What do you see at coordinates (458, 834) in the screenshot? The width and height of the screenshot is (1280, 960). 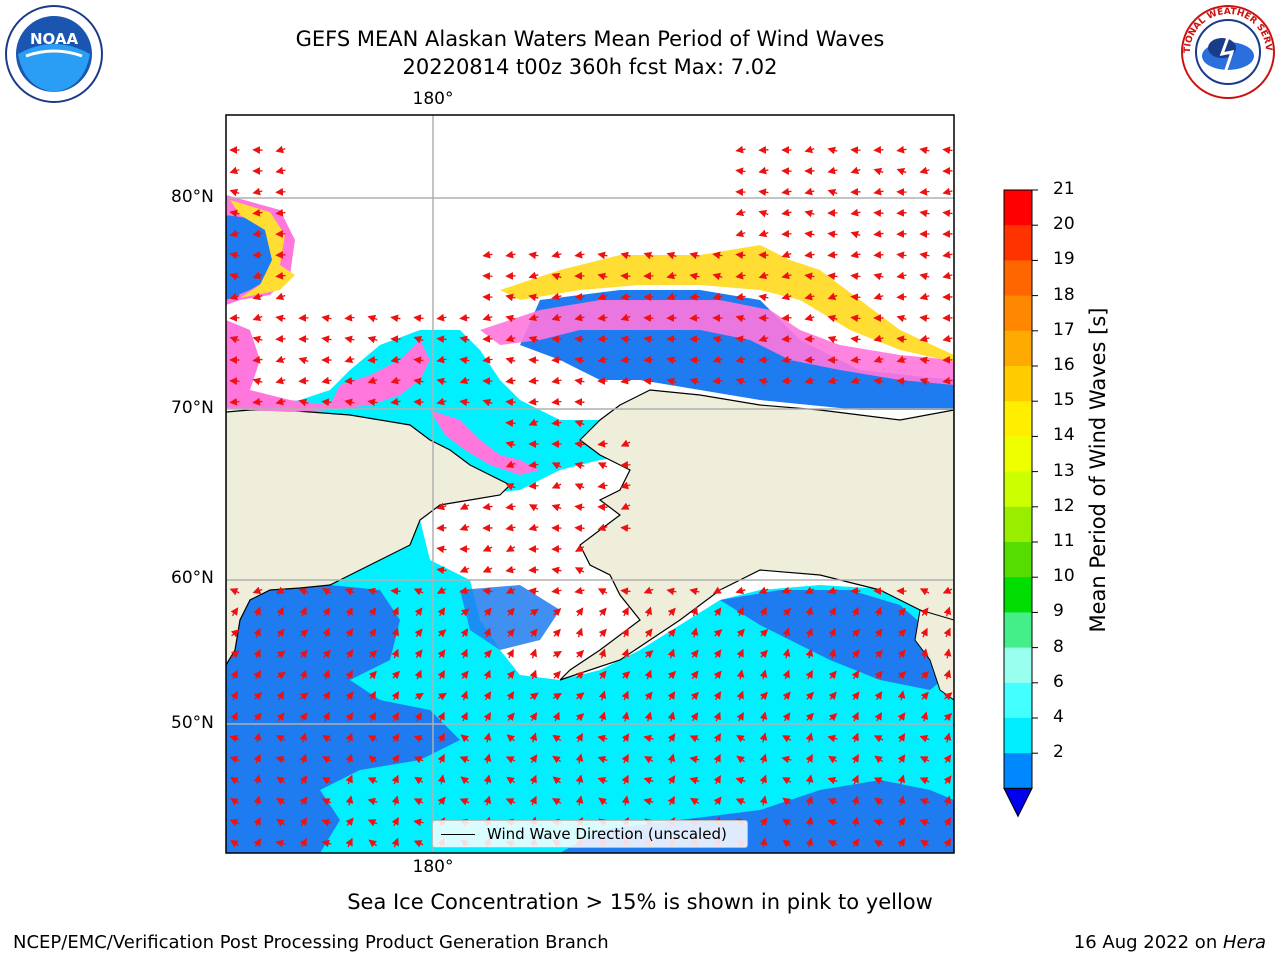 I see `legend-line-swatch` at bounding box center [458, 834].